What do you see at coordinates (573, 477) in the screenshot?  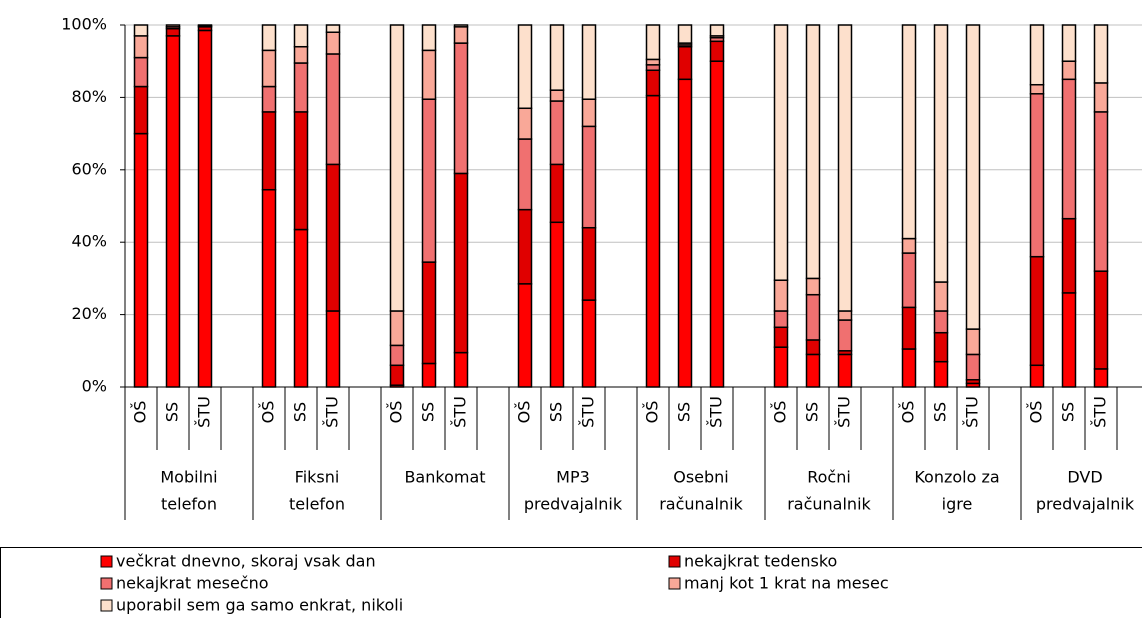 I see `group-label: MP3` at bounding box center [573, 477].